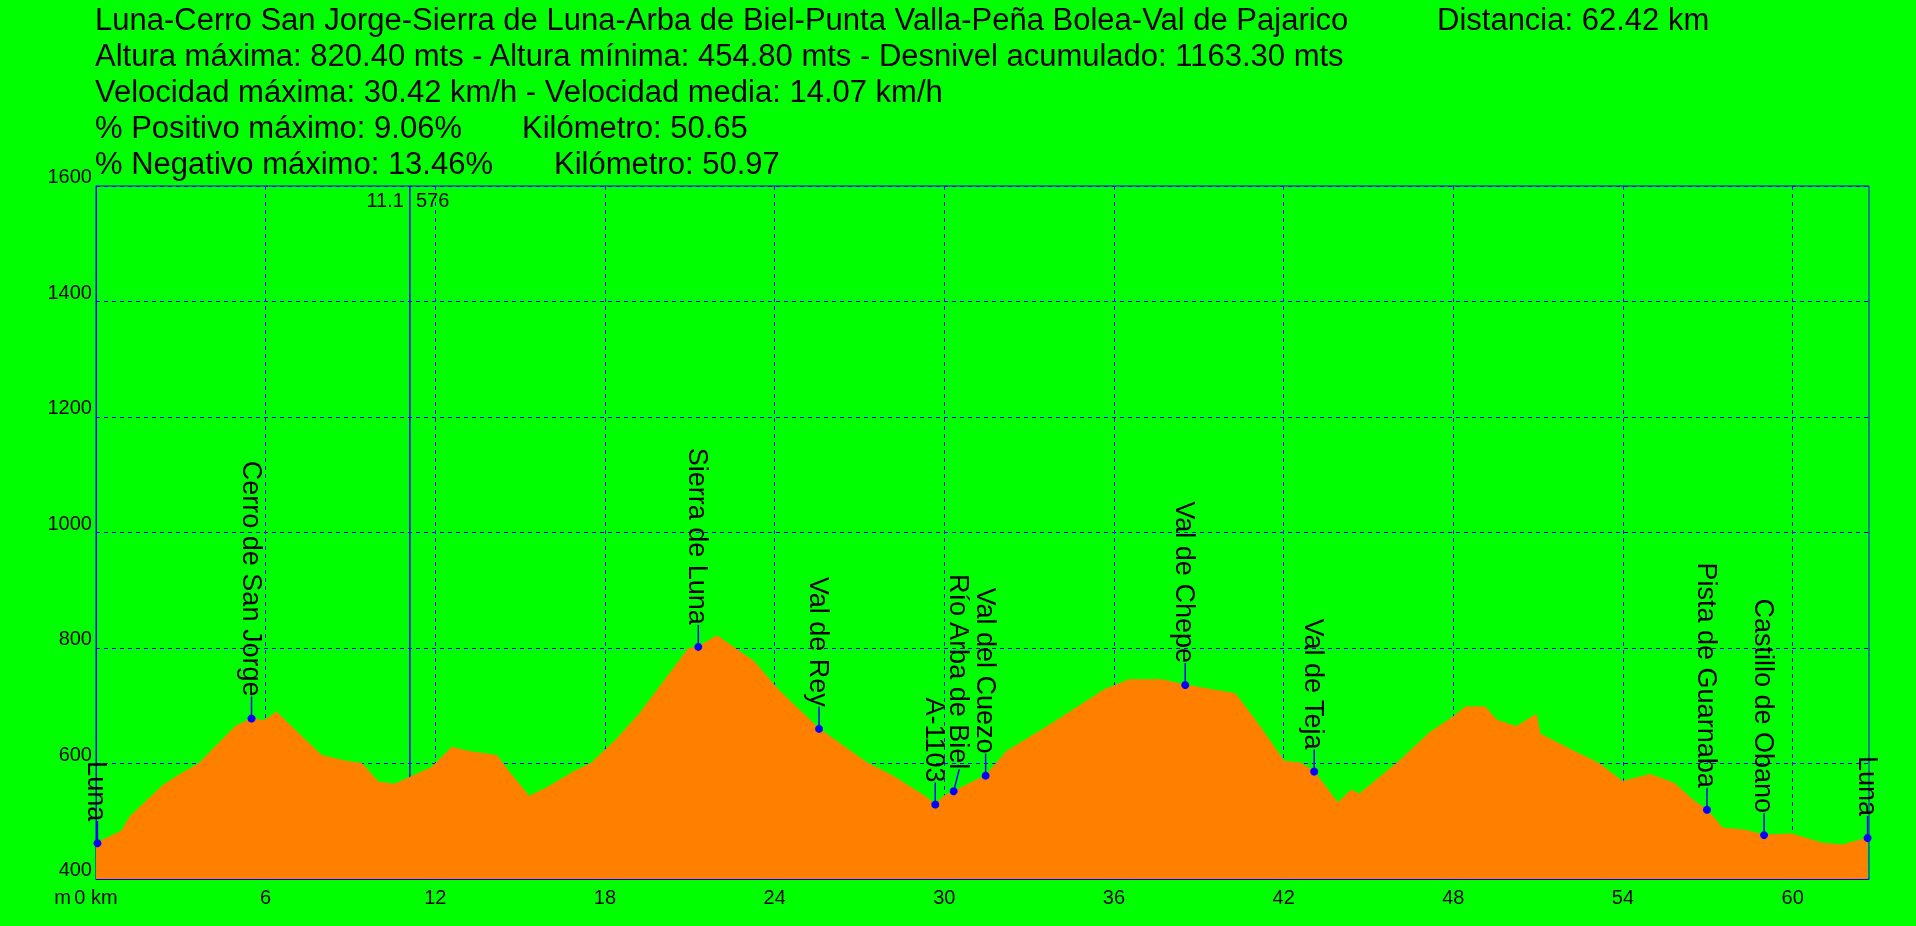  I want to click on annotation: Val de Teja, so click(1314, 684).